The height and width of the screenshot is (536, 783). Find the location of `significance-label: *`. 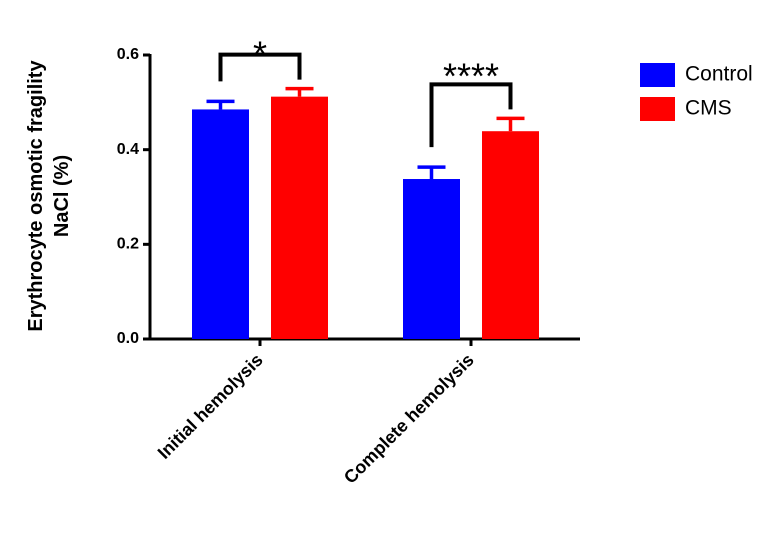

significance-label: * is located at coordinates (260, 54).